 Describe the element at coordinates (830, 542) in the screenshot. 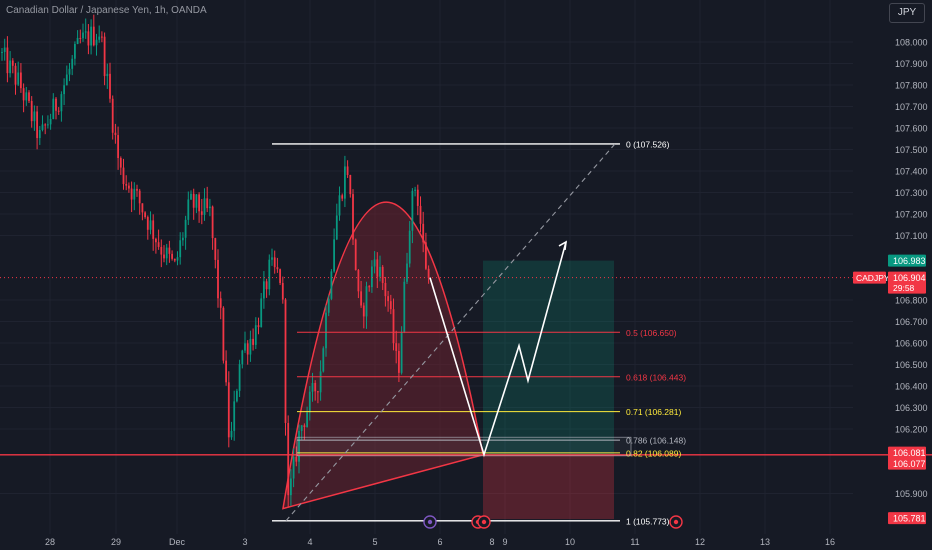

I see `time-axis-label: 16` at that location.